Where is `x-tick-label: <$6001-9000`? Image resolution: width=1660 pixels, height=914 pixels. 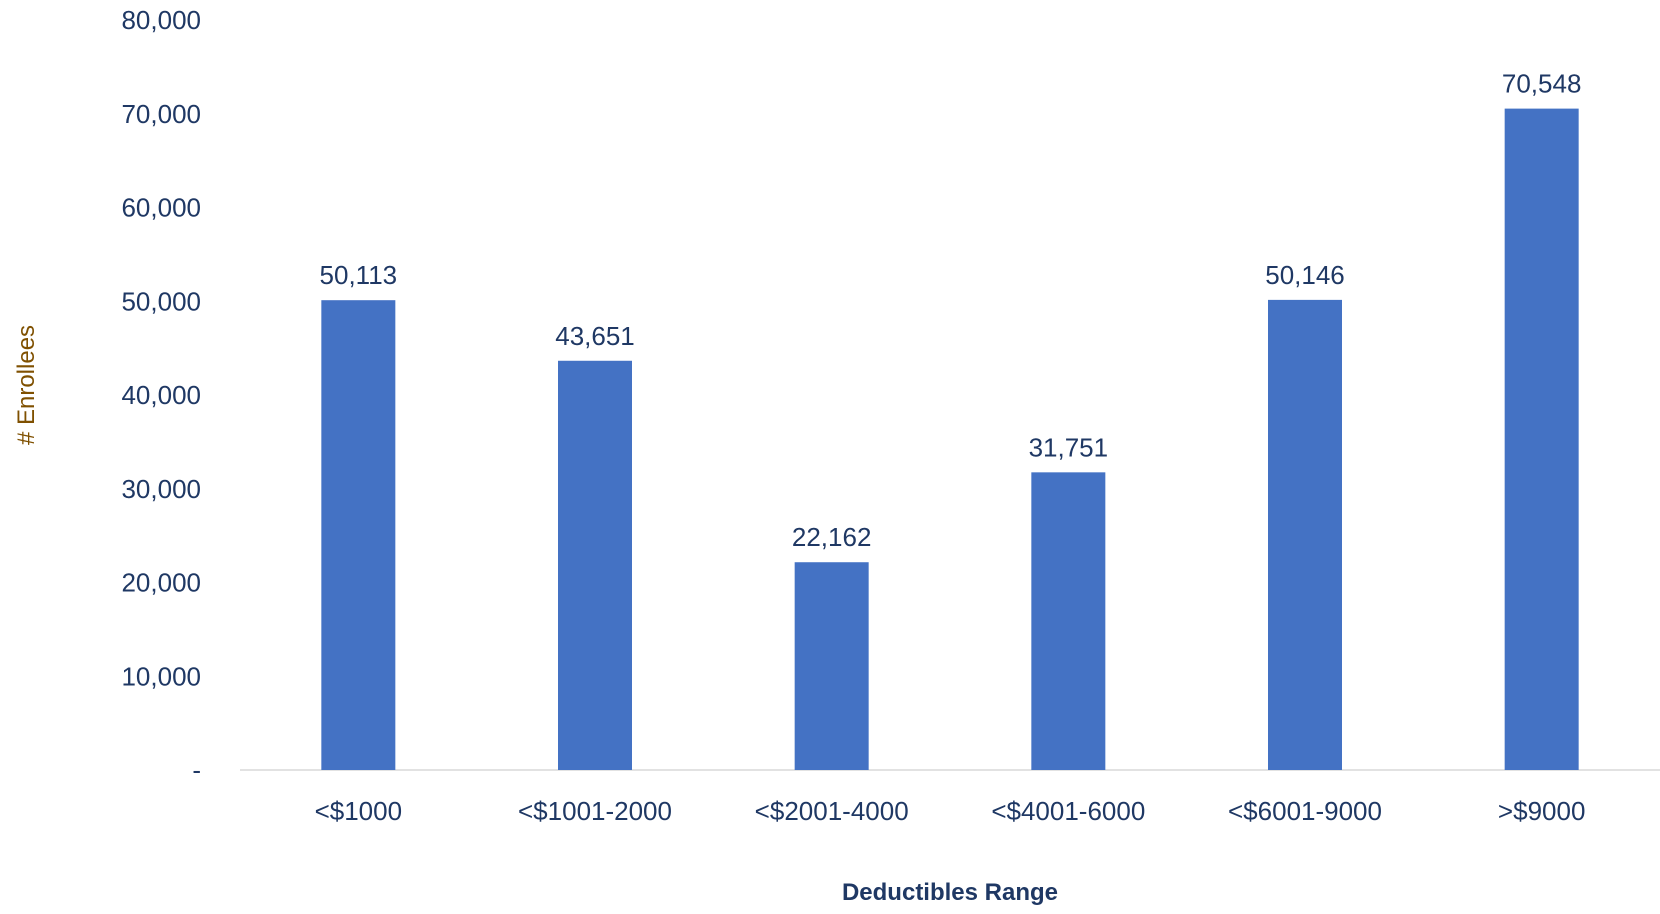 x-tick-label: <$6001-9000 is located at coordinates (1305, 811).